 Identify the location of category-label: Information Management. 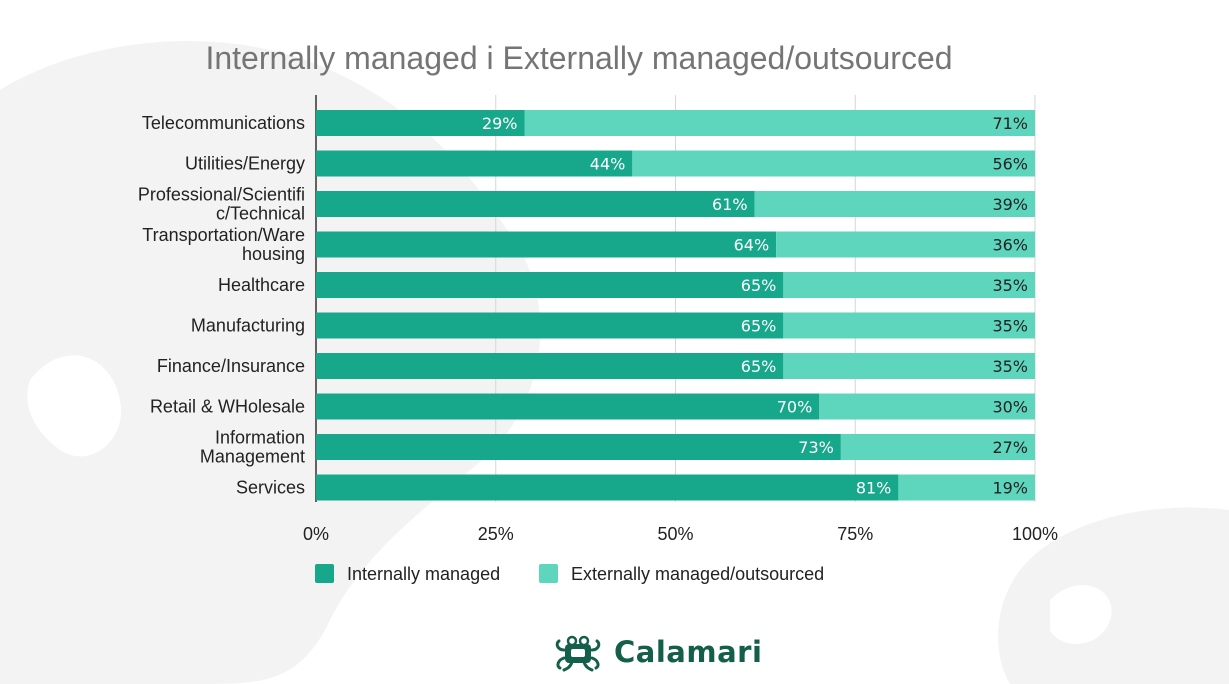
(252, 447).